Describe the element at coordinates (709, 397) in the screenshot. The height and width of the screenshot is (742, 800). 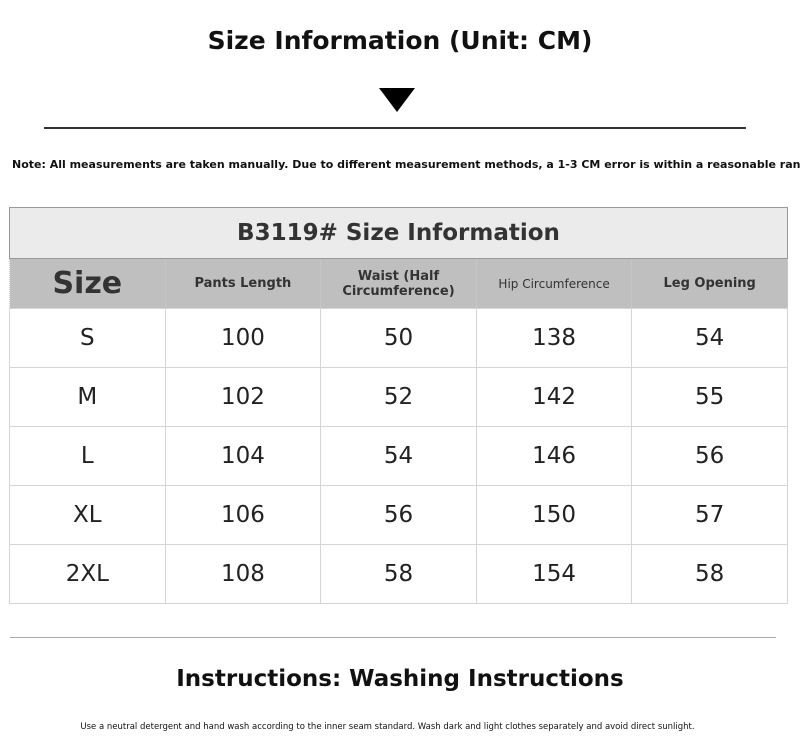
I see `table-cell: 55` at that location.